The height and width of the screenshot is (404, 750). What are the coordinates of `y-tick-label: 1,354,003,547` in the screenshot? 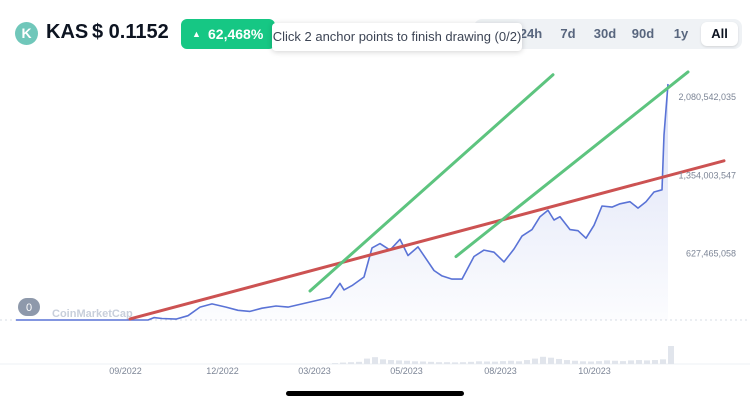 It's located at (707, 175).